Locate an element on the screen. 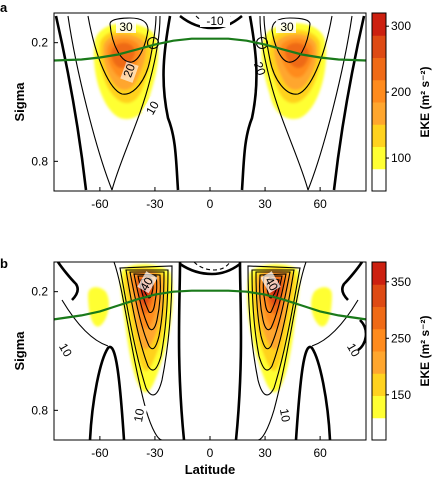 The image size is (437, 489). clabel-a-5: 20 is located at coordinates (260, 69).